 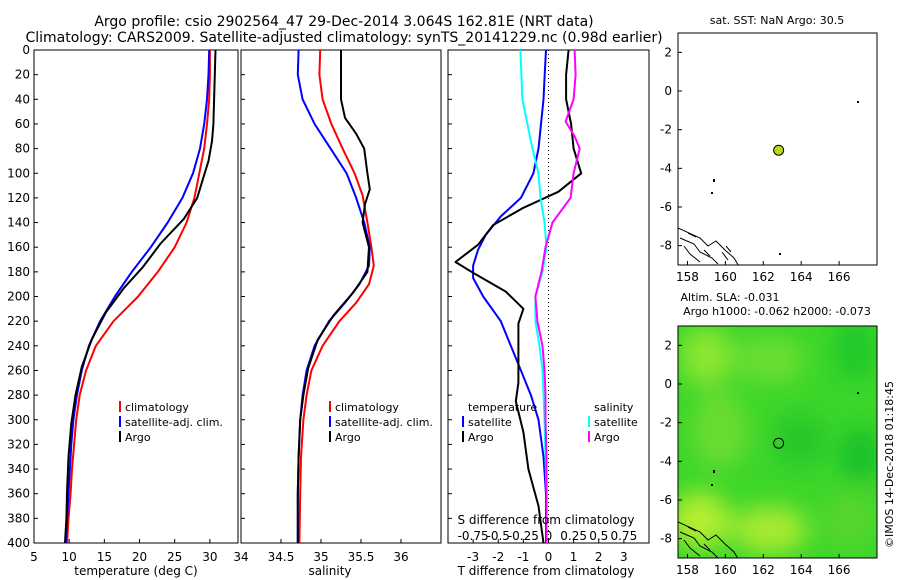 What do you see at coordinates (473, 557) in the screenshot?
I see `x-tick-label: -3` at bounding box center [473, 557].